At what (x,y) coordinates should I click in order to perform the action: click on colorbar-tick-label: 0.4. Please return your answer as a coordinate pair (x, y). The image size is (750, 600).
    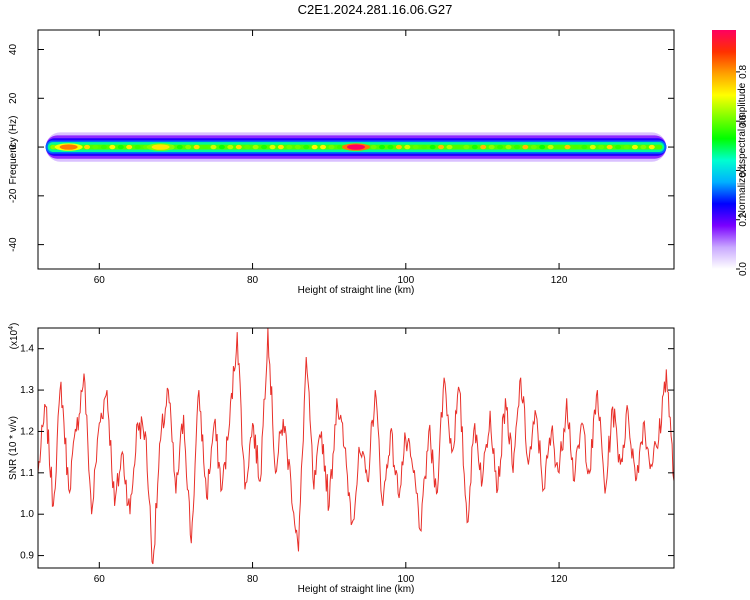
    Looking at the image, I should click on (743, 170).